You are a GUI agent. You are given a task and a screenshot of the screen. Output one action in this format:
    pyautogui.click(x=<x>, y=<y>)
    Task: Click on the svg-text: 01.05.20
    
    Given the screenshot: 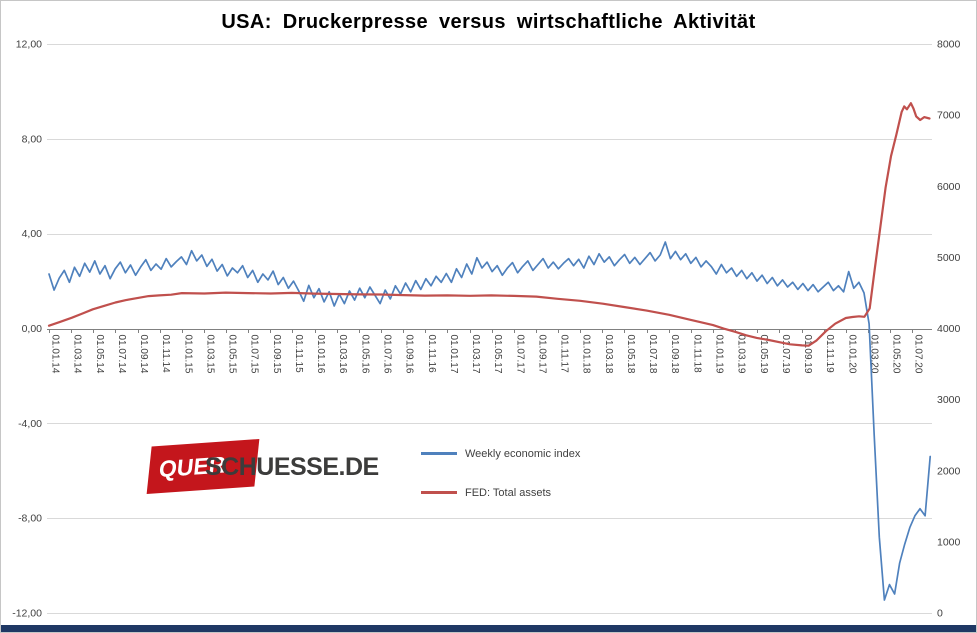 What is the action you would take?
    pyautogui.click(x=896, y=354)
    